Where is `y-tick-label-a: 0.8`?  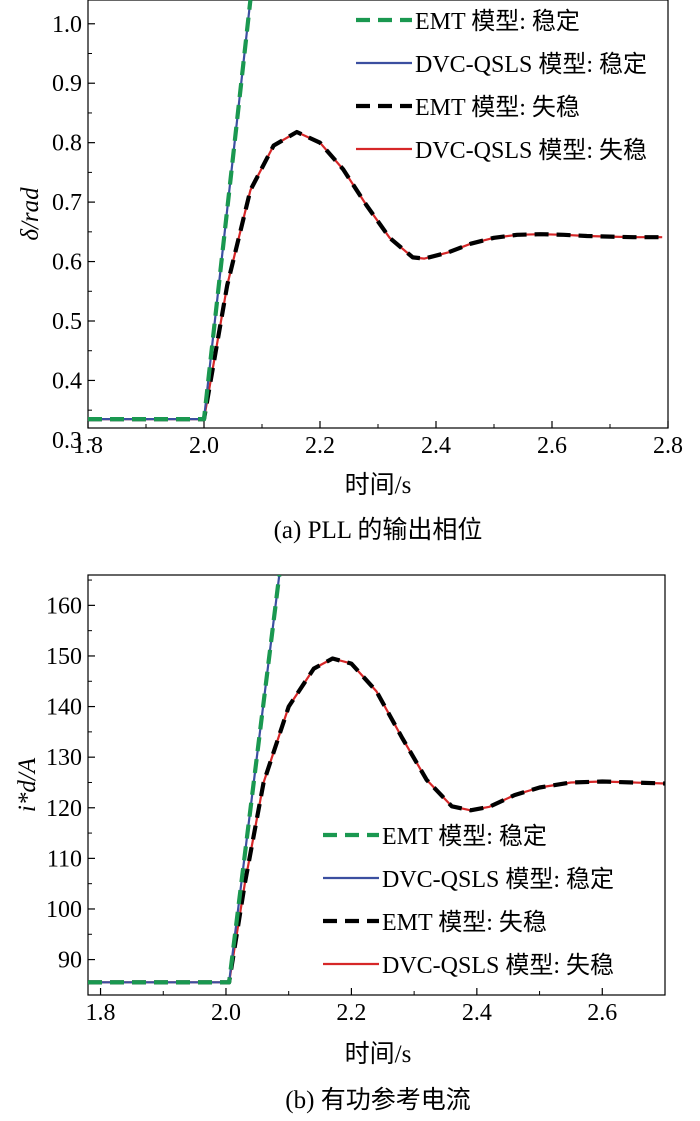
y-tick-label-a: 0.8 is located at coordinates (67, 144).